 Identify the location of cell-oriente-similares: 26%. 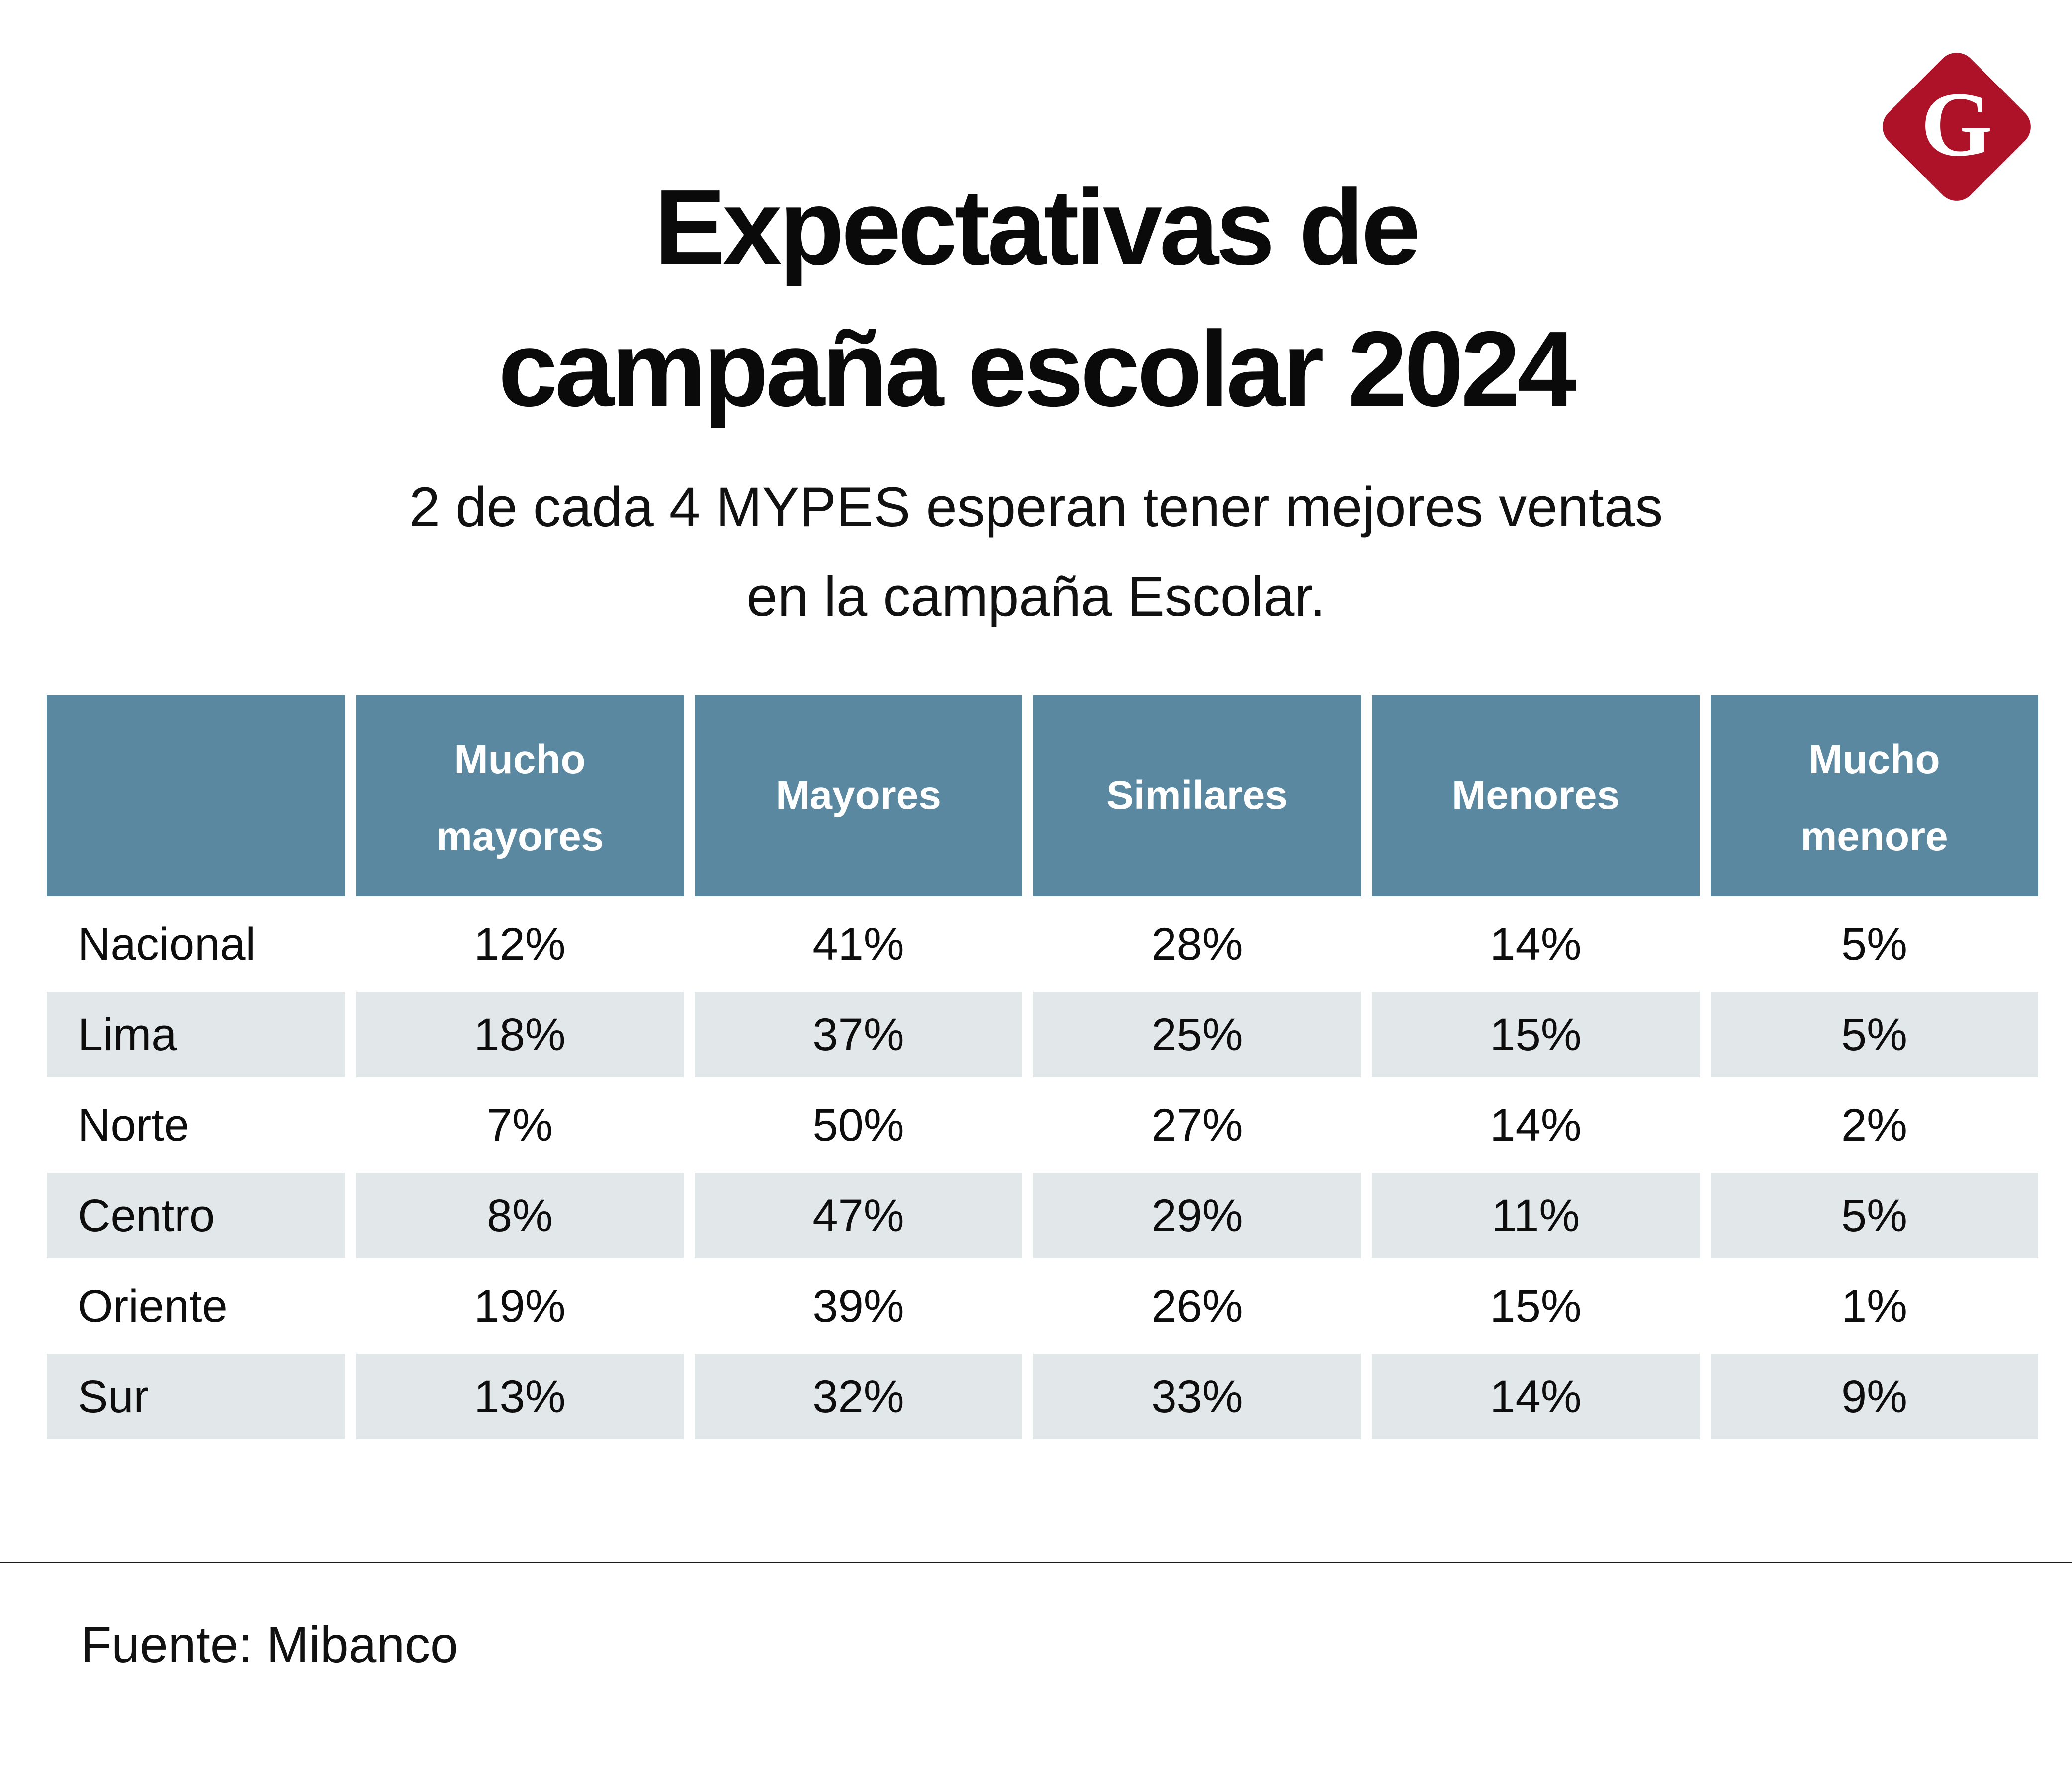
(1197, 1305).